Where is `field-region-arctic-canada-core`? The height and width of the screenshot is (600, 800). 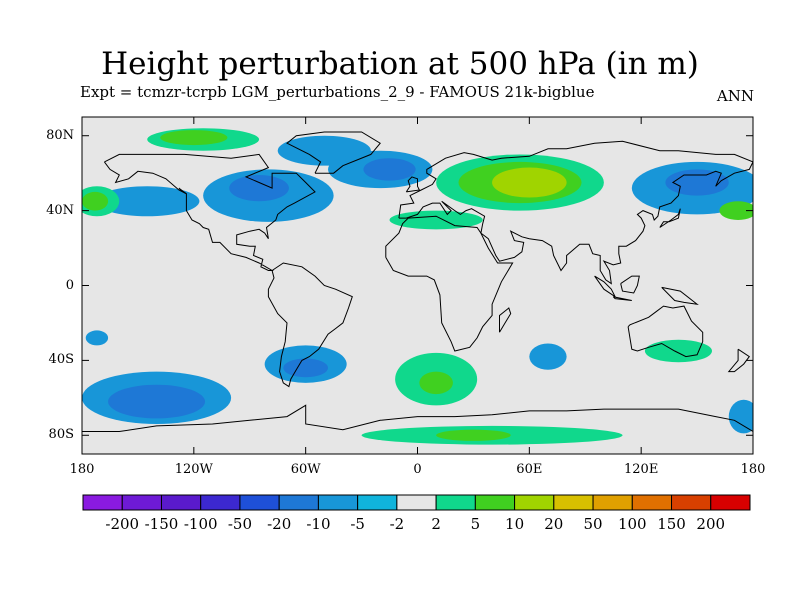 field-region-arctic-canada-core is located at coordinates (194, 138).